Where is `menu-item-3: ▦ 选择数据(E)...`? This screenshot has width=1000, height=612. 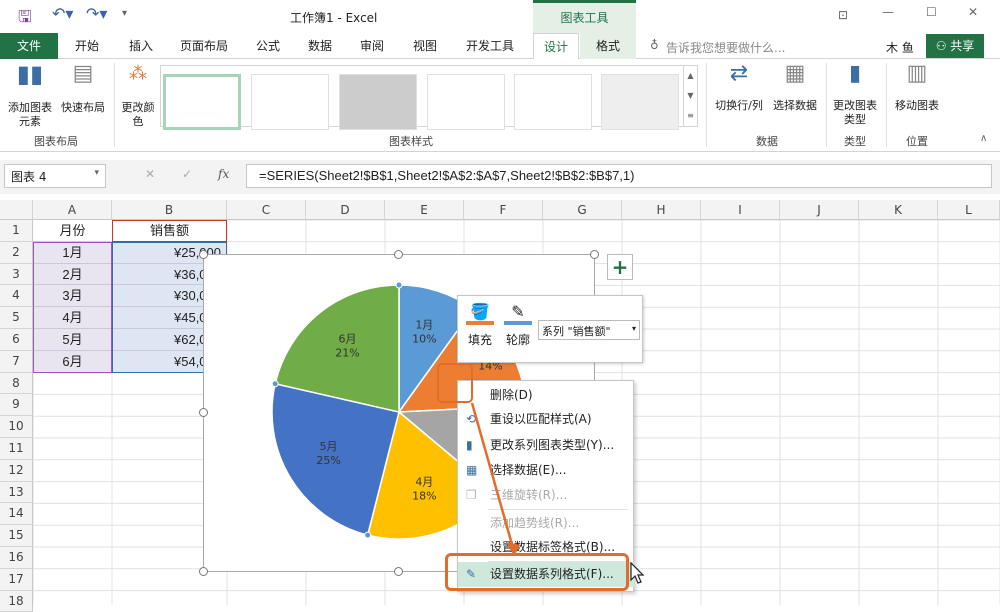
menu-item-3: ▦ 选择数据(E)... is located at coordinates (546, 470).